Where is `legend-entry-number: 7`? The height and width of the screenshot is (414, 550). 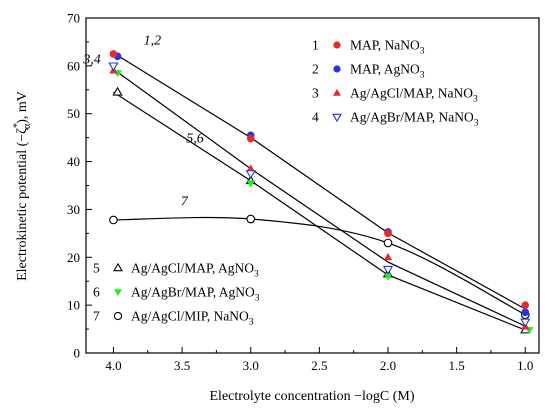
legend-entry-number: 7 is located at coordinates (96, 316).